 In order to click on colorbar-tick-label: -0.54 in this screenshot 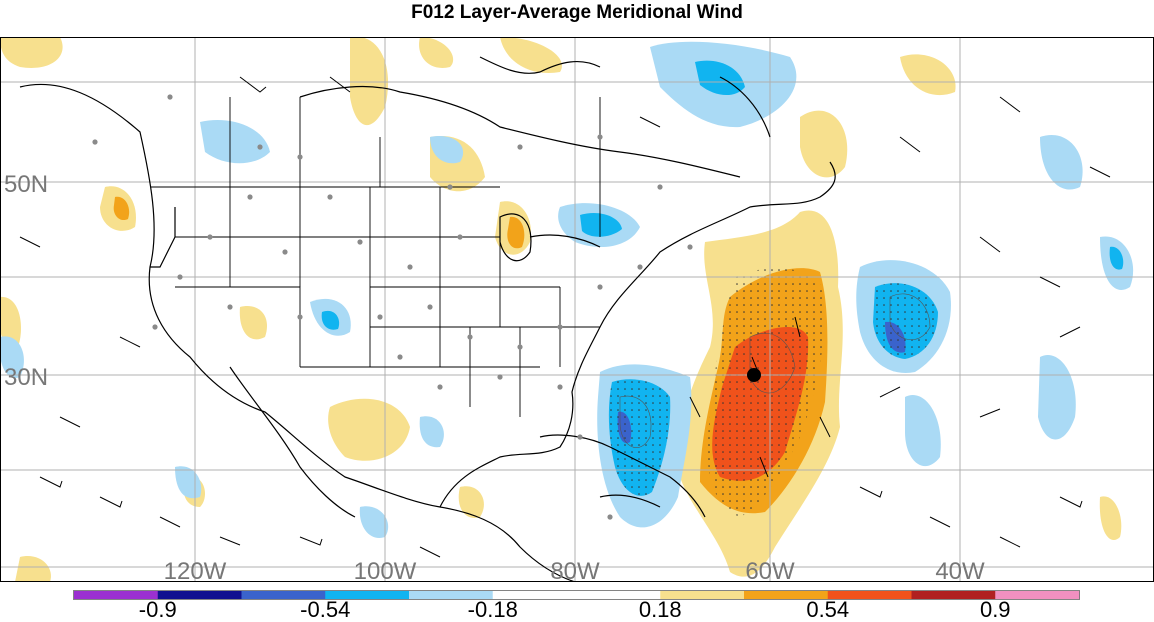, I will do `click(325, 609)`.